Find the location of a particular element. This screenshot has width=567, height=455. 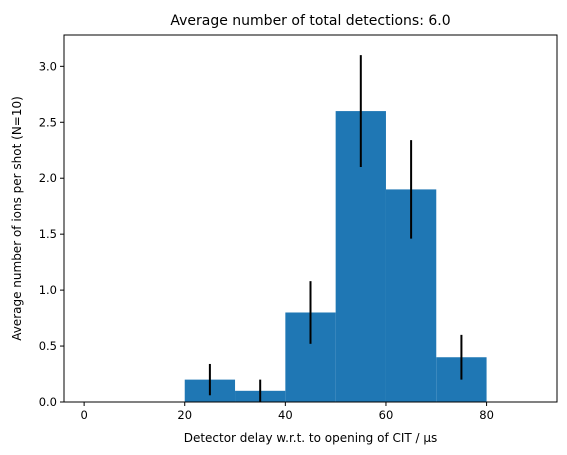

y-tick-label: 2.5 is located at coordinates (48, 122).